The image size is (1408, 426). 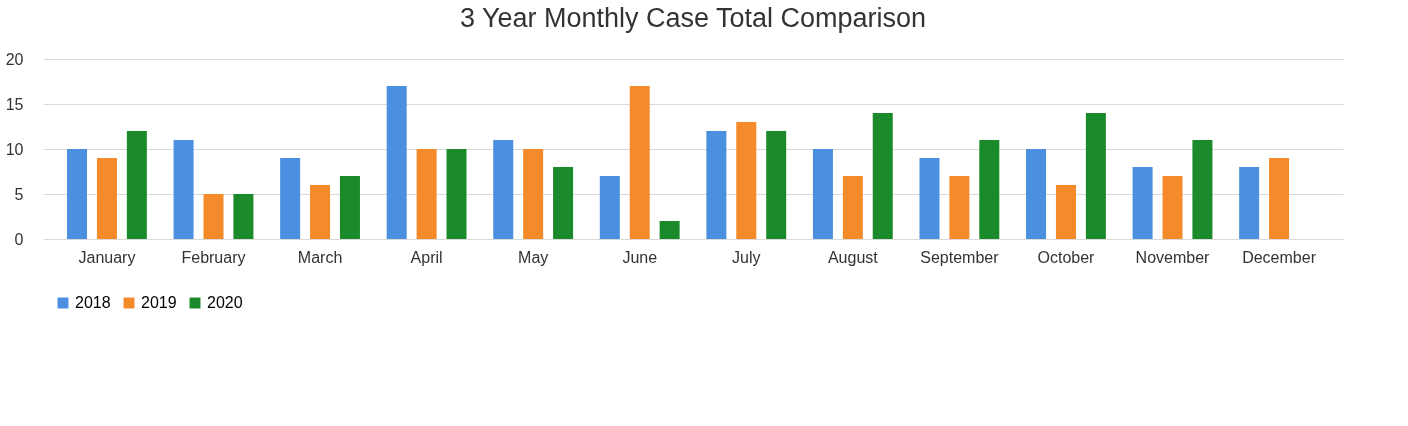 I want to click on x-tick-label: March, so click(x=320, y=257).